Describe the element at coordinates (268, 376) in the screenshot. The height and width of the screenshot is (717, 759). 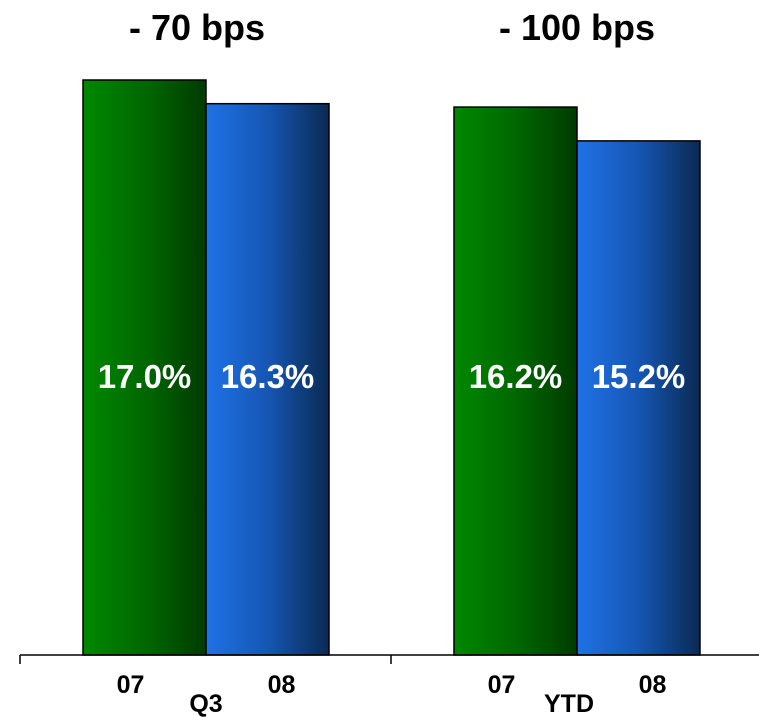
I see `data-label-q3-08: 16.3%` at that location.